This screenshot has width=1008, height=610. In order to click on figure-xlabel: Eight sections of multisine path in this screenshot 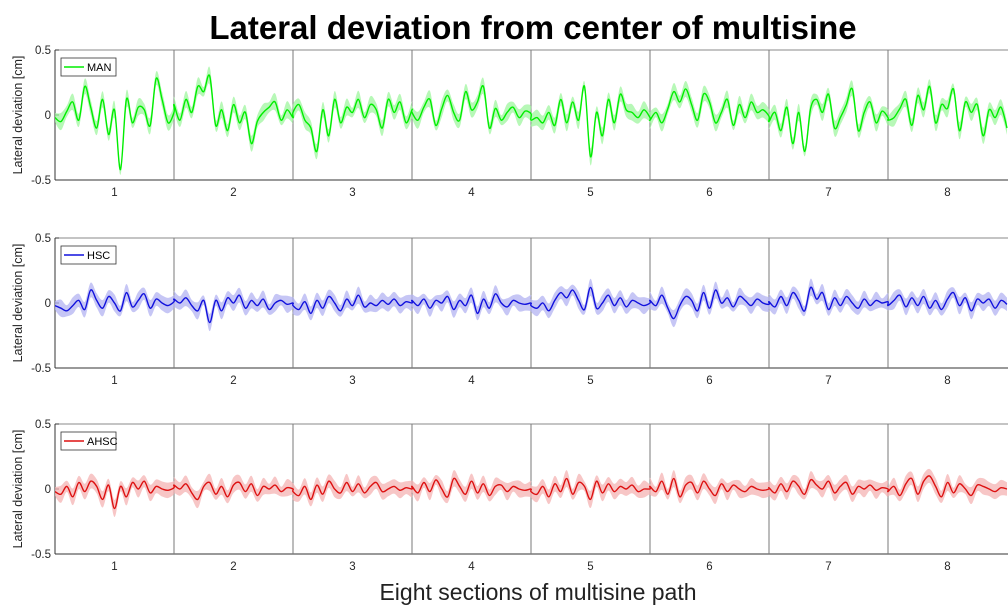, I will do `click(537, 592)`.